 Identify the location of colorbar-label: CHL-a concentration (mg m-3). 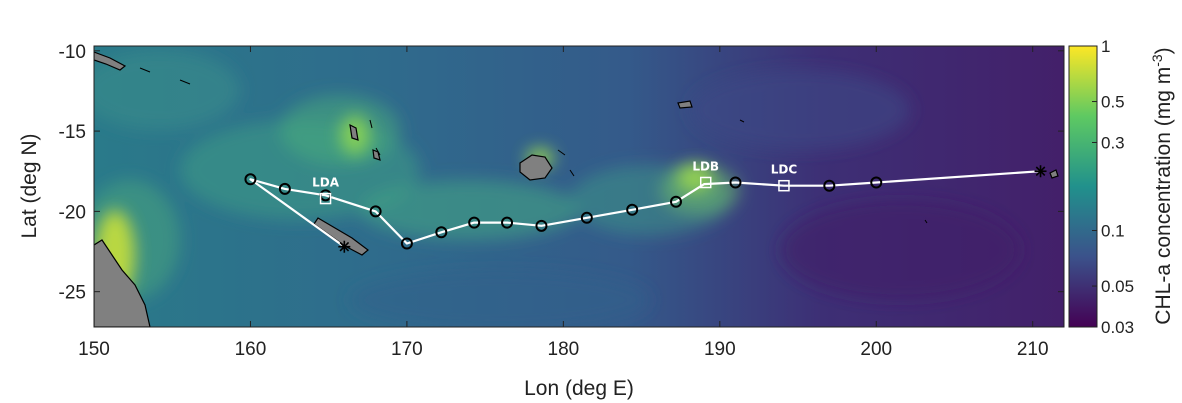
(1162, 185).